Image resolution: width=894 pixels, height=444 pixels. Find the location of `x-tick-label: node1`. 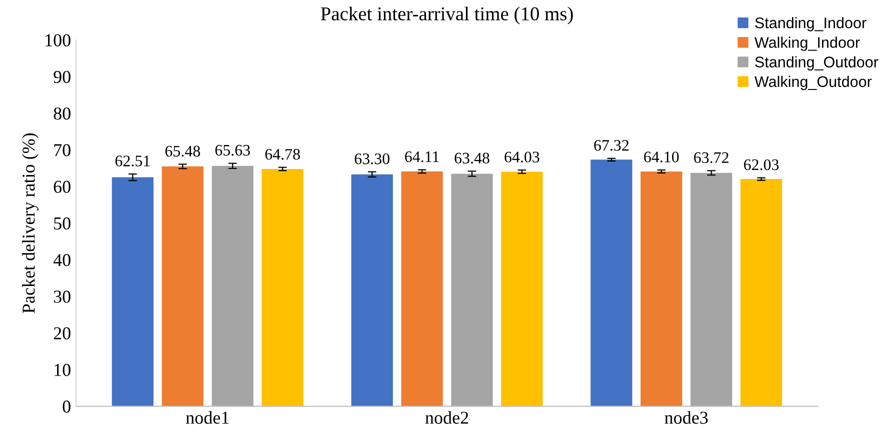

x-tick-label: node1 is located at coordinates (207, 417).